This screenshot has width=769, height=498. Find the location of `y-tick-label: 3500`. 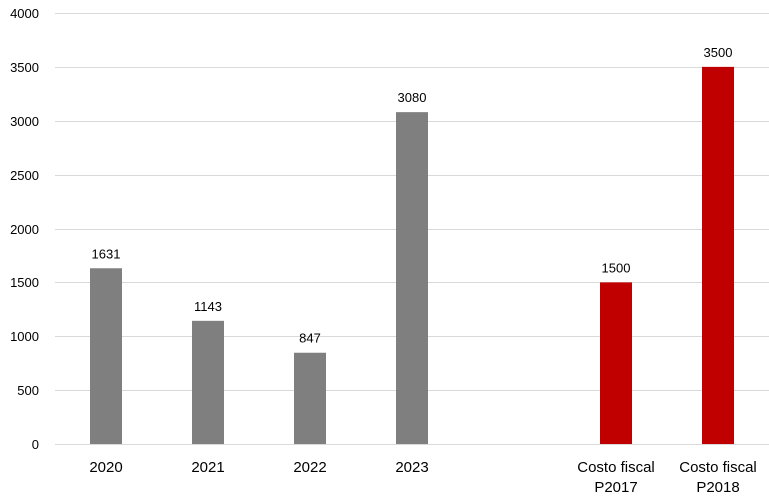

y-tick-label: 3500 is located at coordinates (24, 67).